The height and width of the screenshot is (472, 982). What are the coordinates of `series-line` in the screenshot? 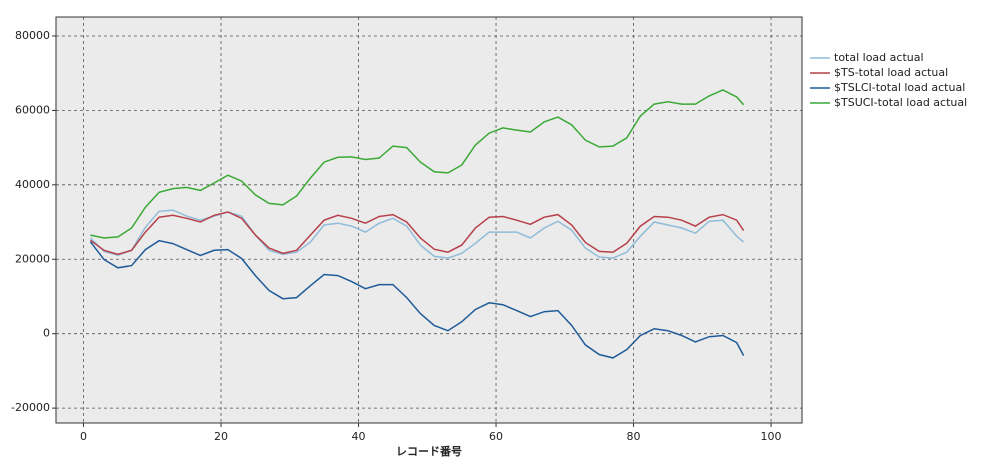 It's located at (417, 233).